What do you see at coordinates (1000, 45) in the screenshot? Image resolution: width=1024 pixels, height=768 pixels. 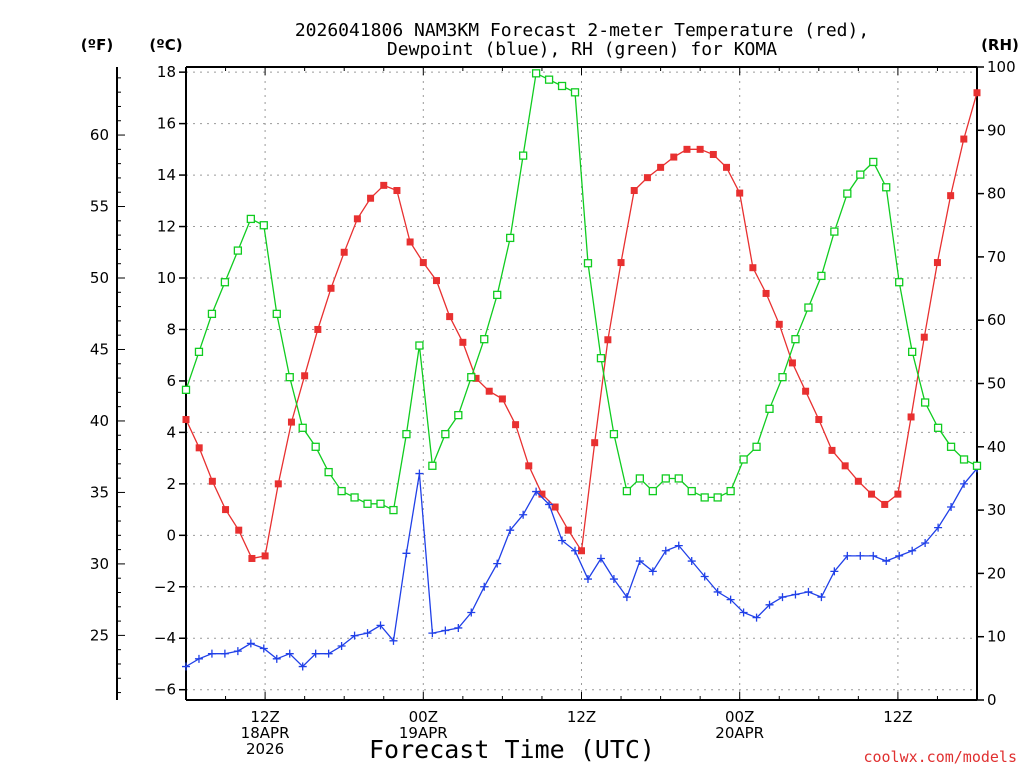 I see `rh-unit-label: (RH)` at bounding box center [1000, 45].